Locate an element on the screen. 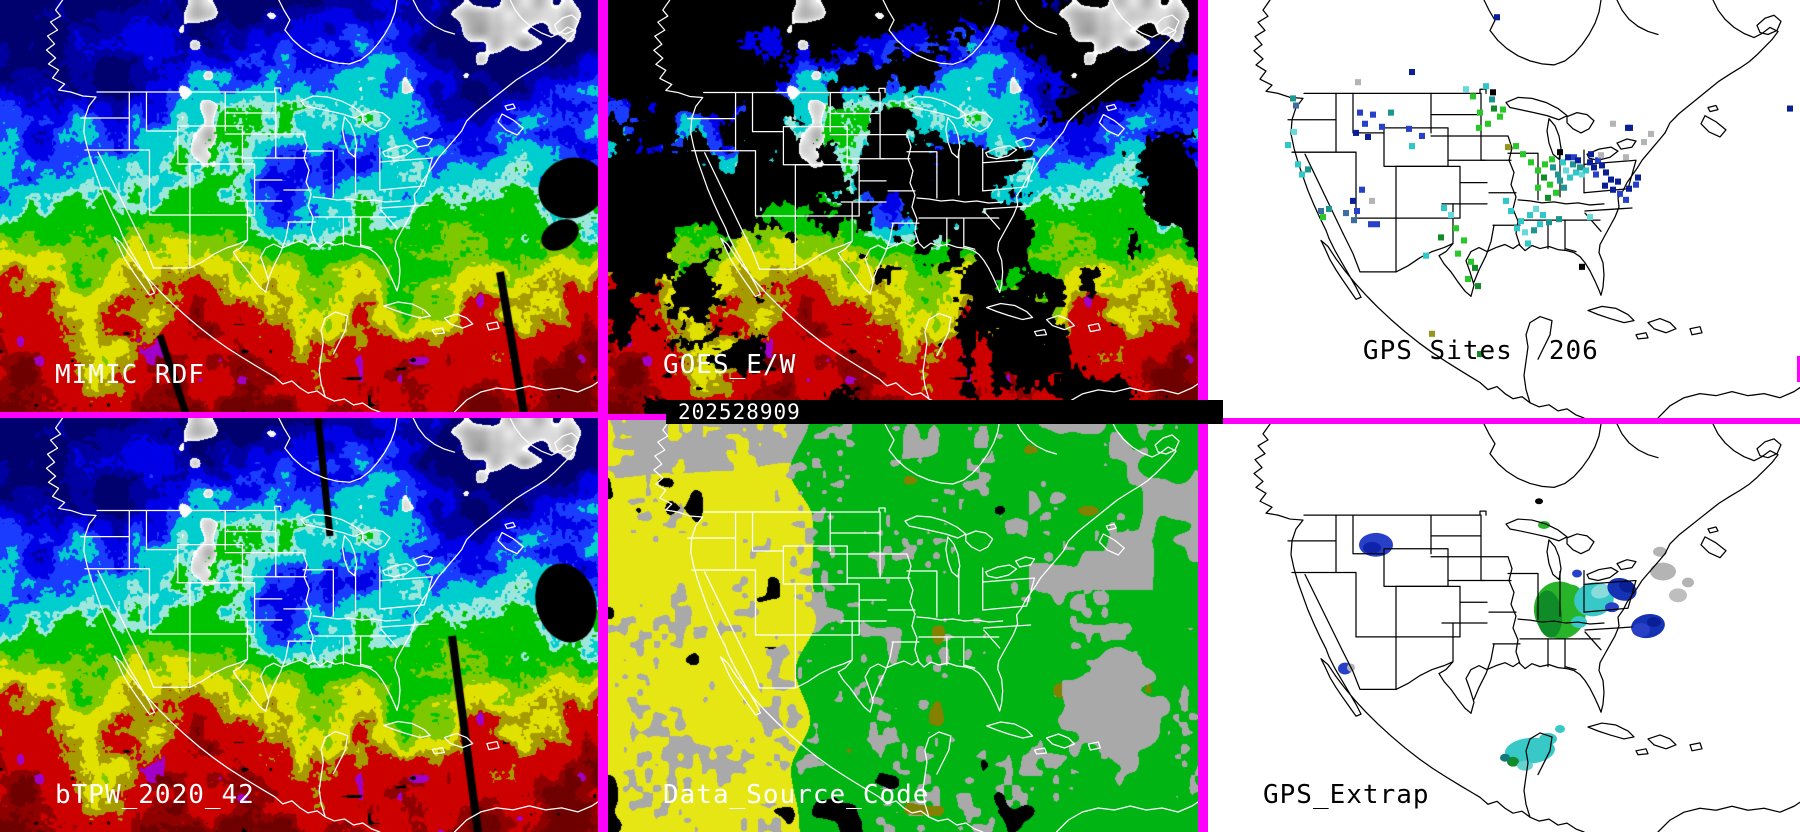 This screenshot has height=832, width=1800. divider-horizontal-right is located at coordinates (1504, 421).